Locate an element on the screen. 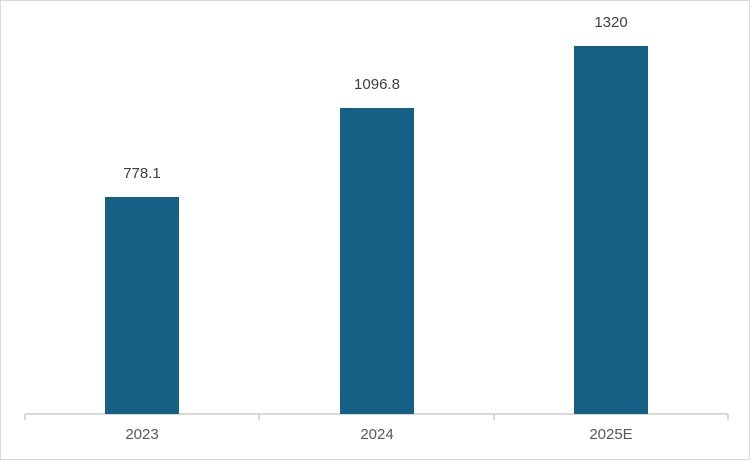 The image size is (750, 460). bar-2025E is located at coordinates (611, 230).